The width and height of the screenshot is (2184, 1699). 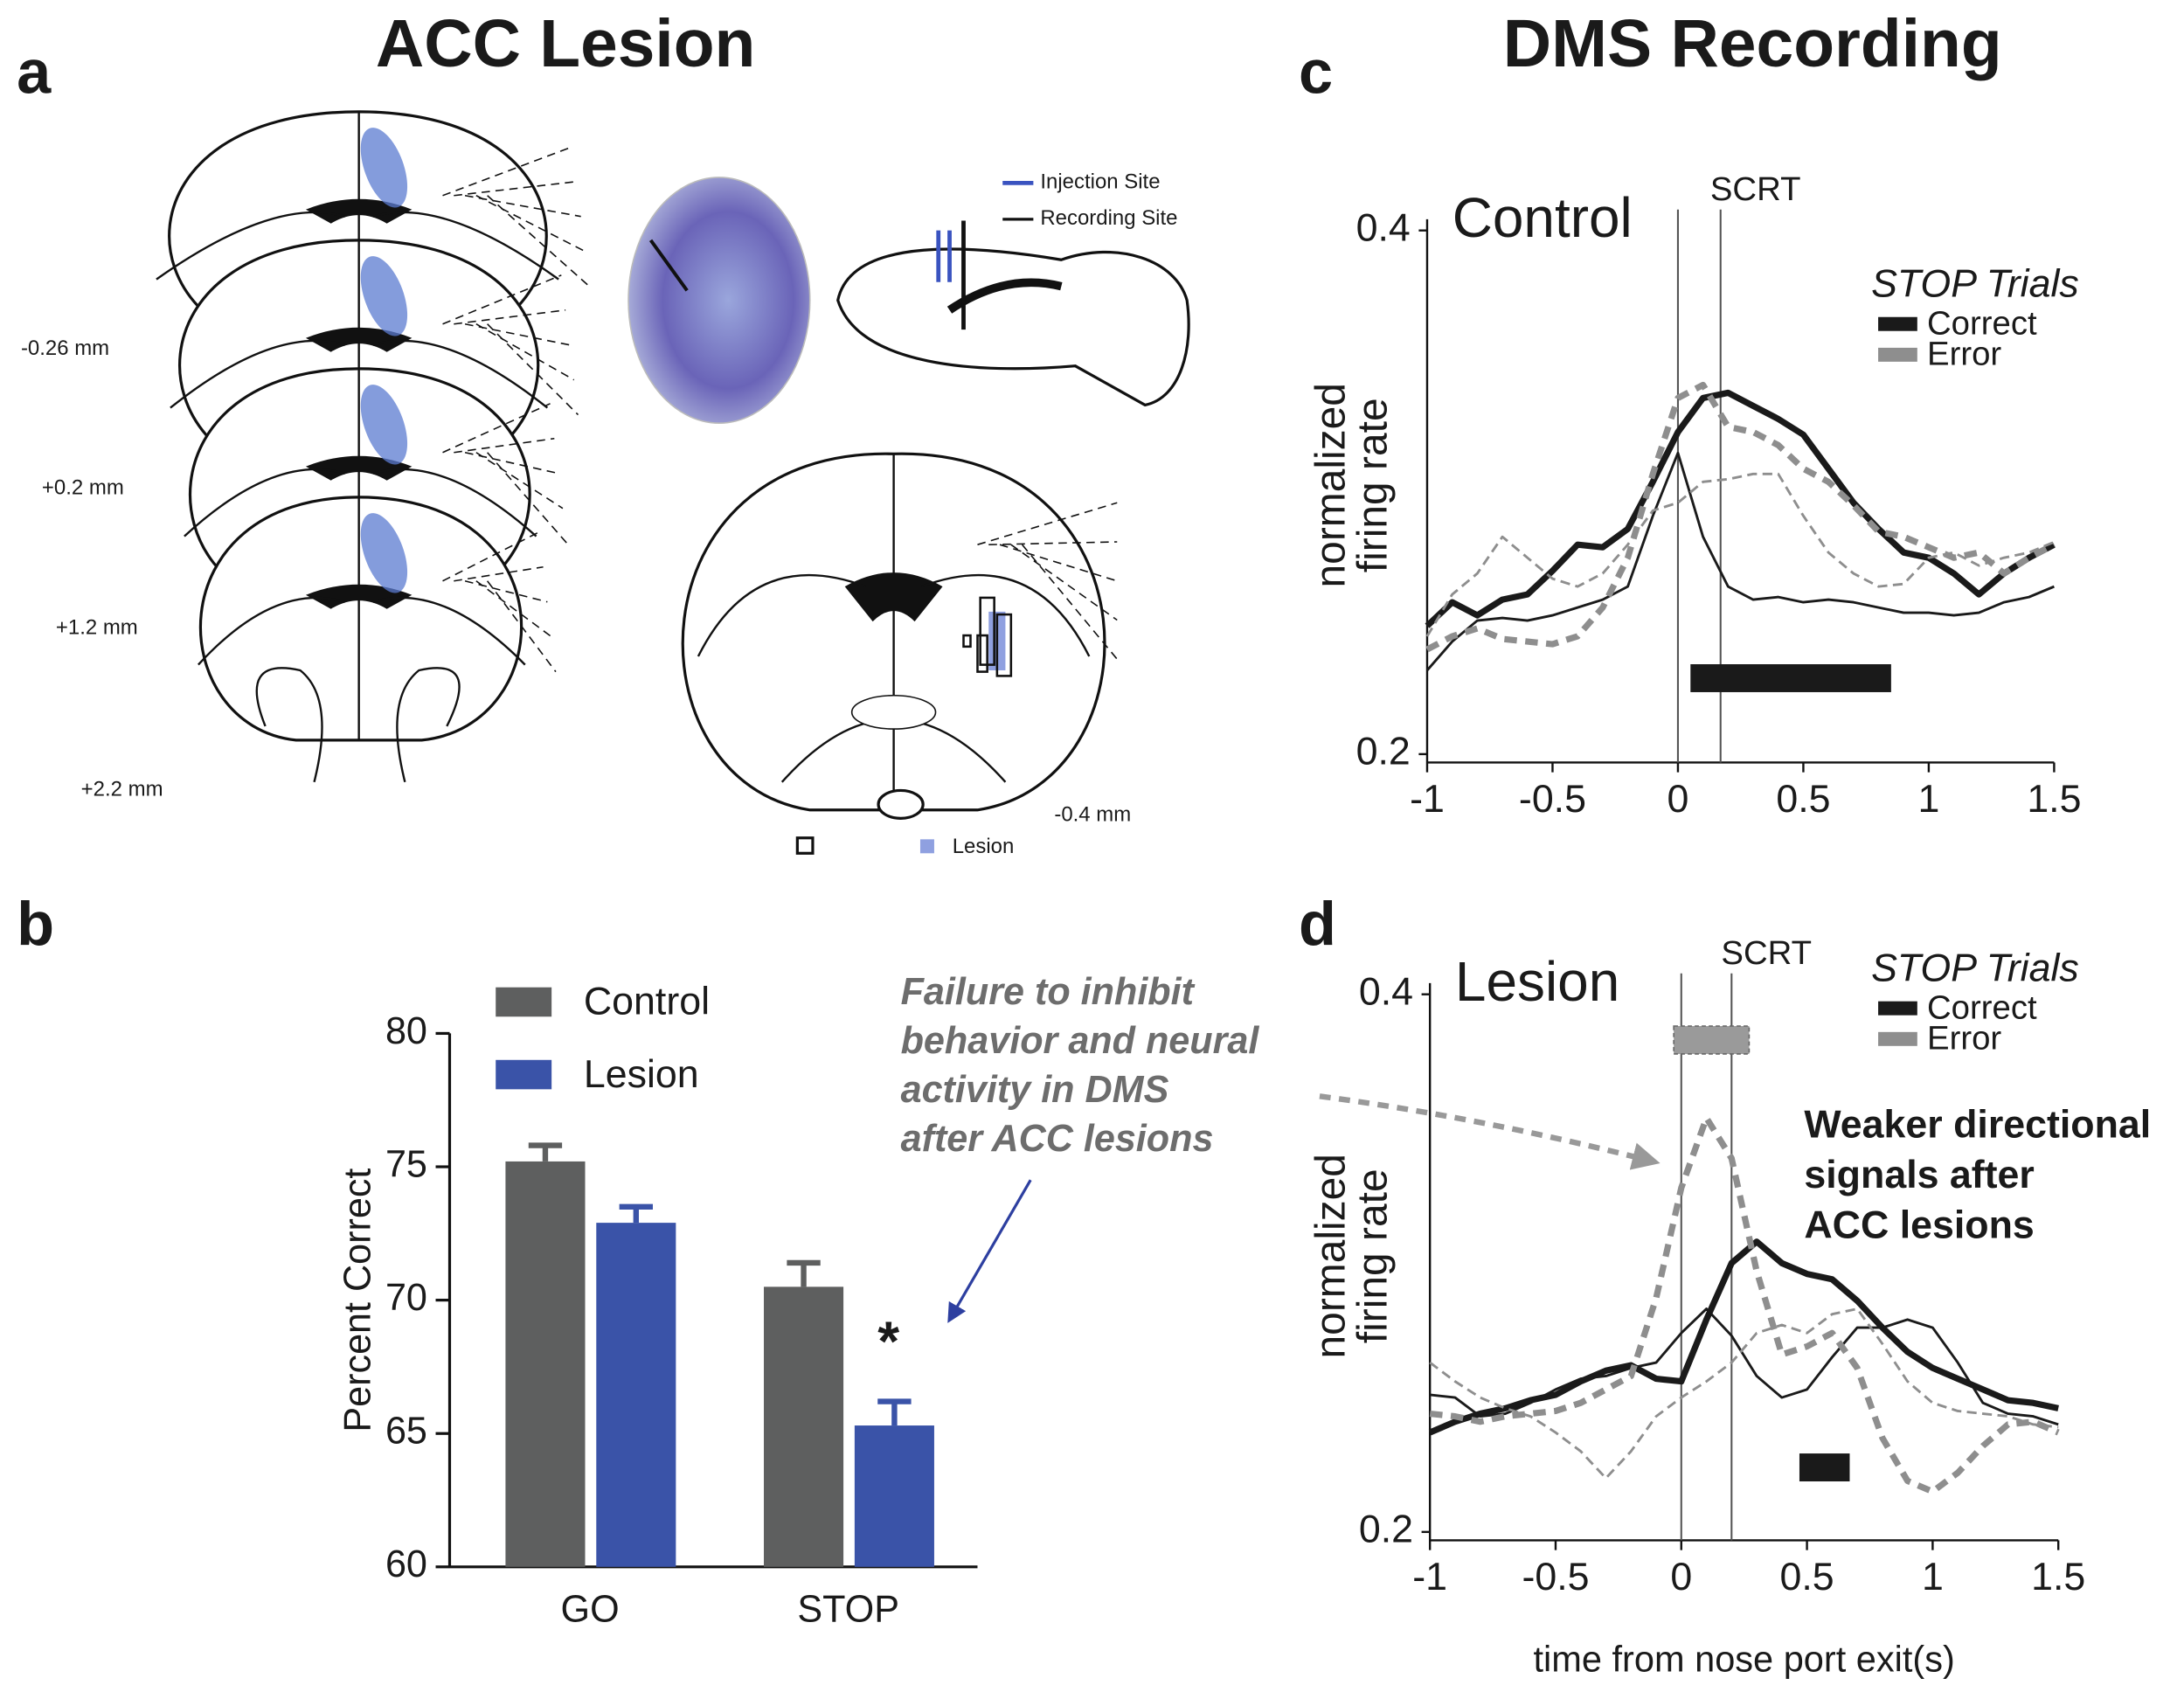 I want to click on significance-marker: *, so click(x=888, y=1341).